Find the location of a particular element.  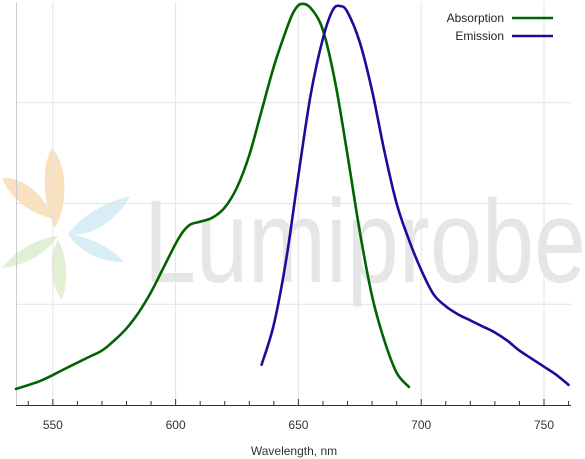

x-tick-label: 650 is located at coordinates (298, 425).